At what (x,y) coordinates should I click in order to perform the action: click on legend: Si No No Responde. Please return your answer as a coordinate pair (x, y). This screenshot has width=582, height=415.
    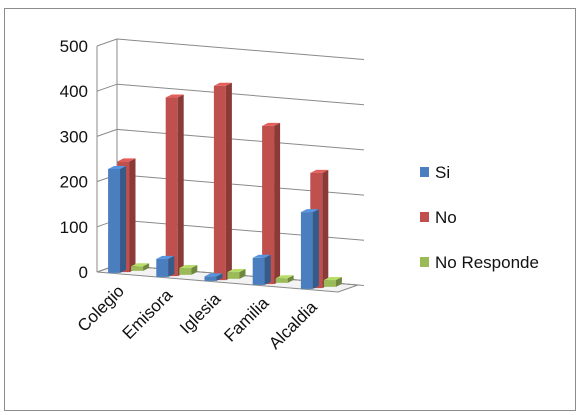
    Looking at the image, I should click on (479, 217).